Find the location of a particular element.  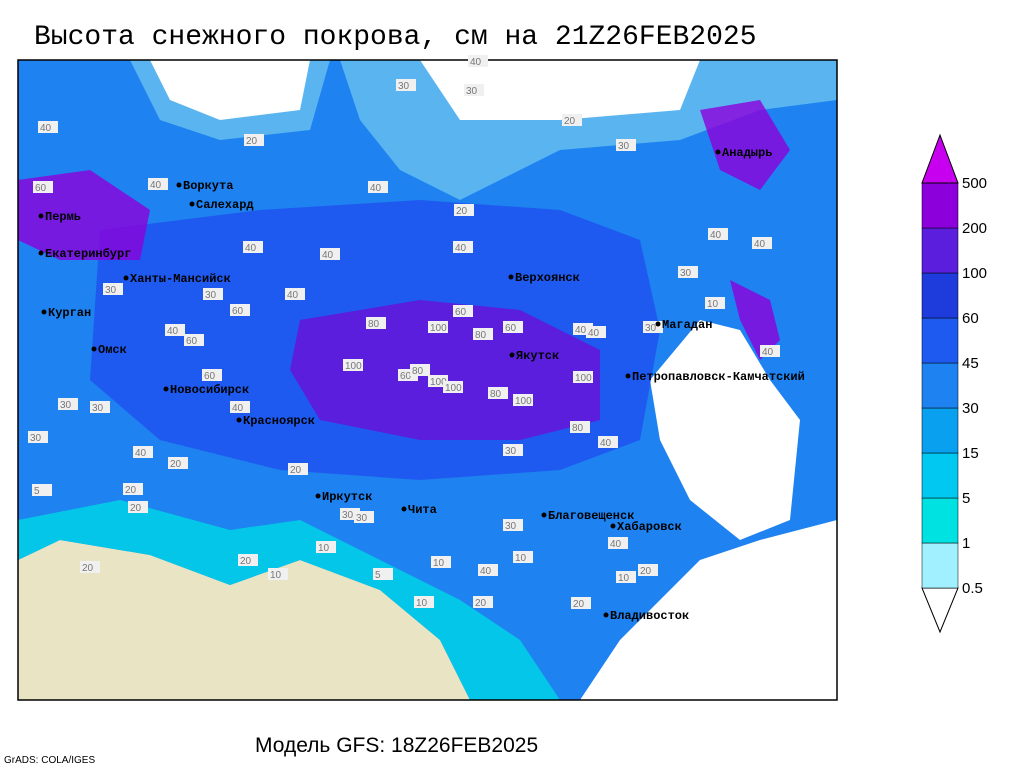

city-label: Иркутск is located at coordinates (347, 497).